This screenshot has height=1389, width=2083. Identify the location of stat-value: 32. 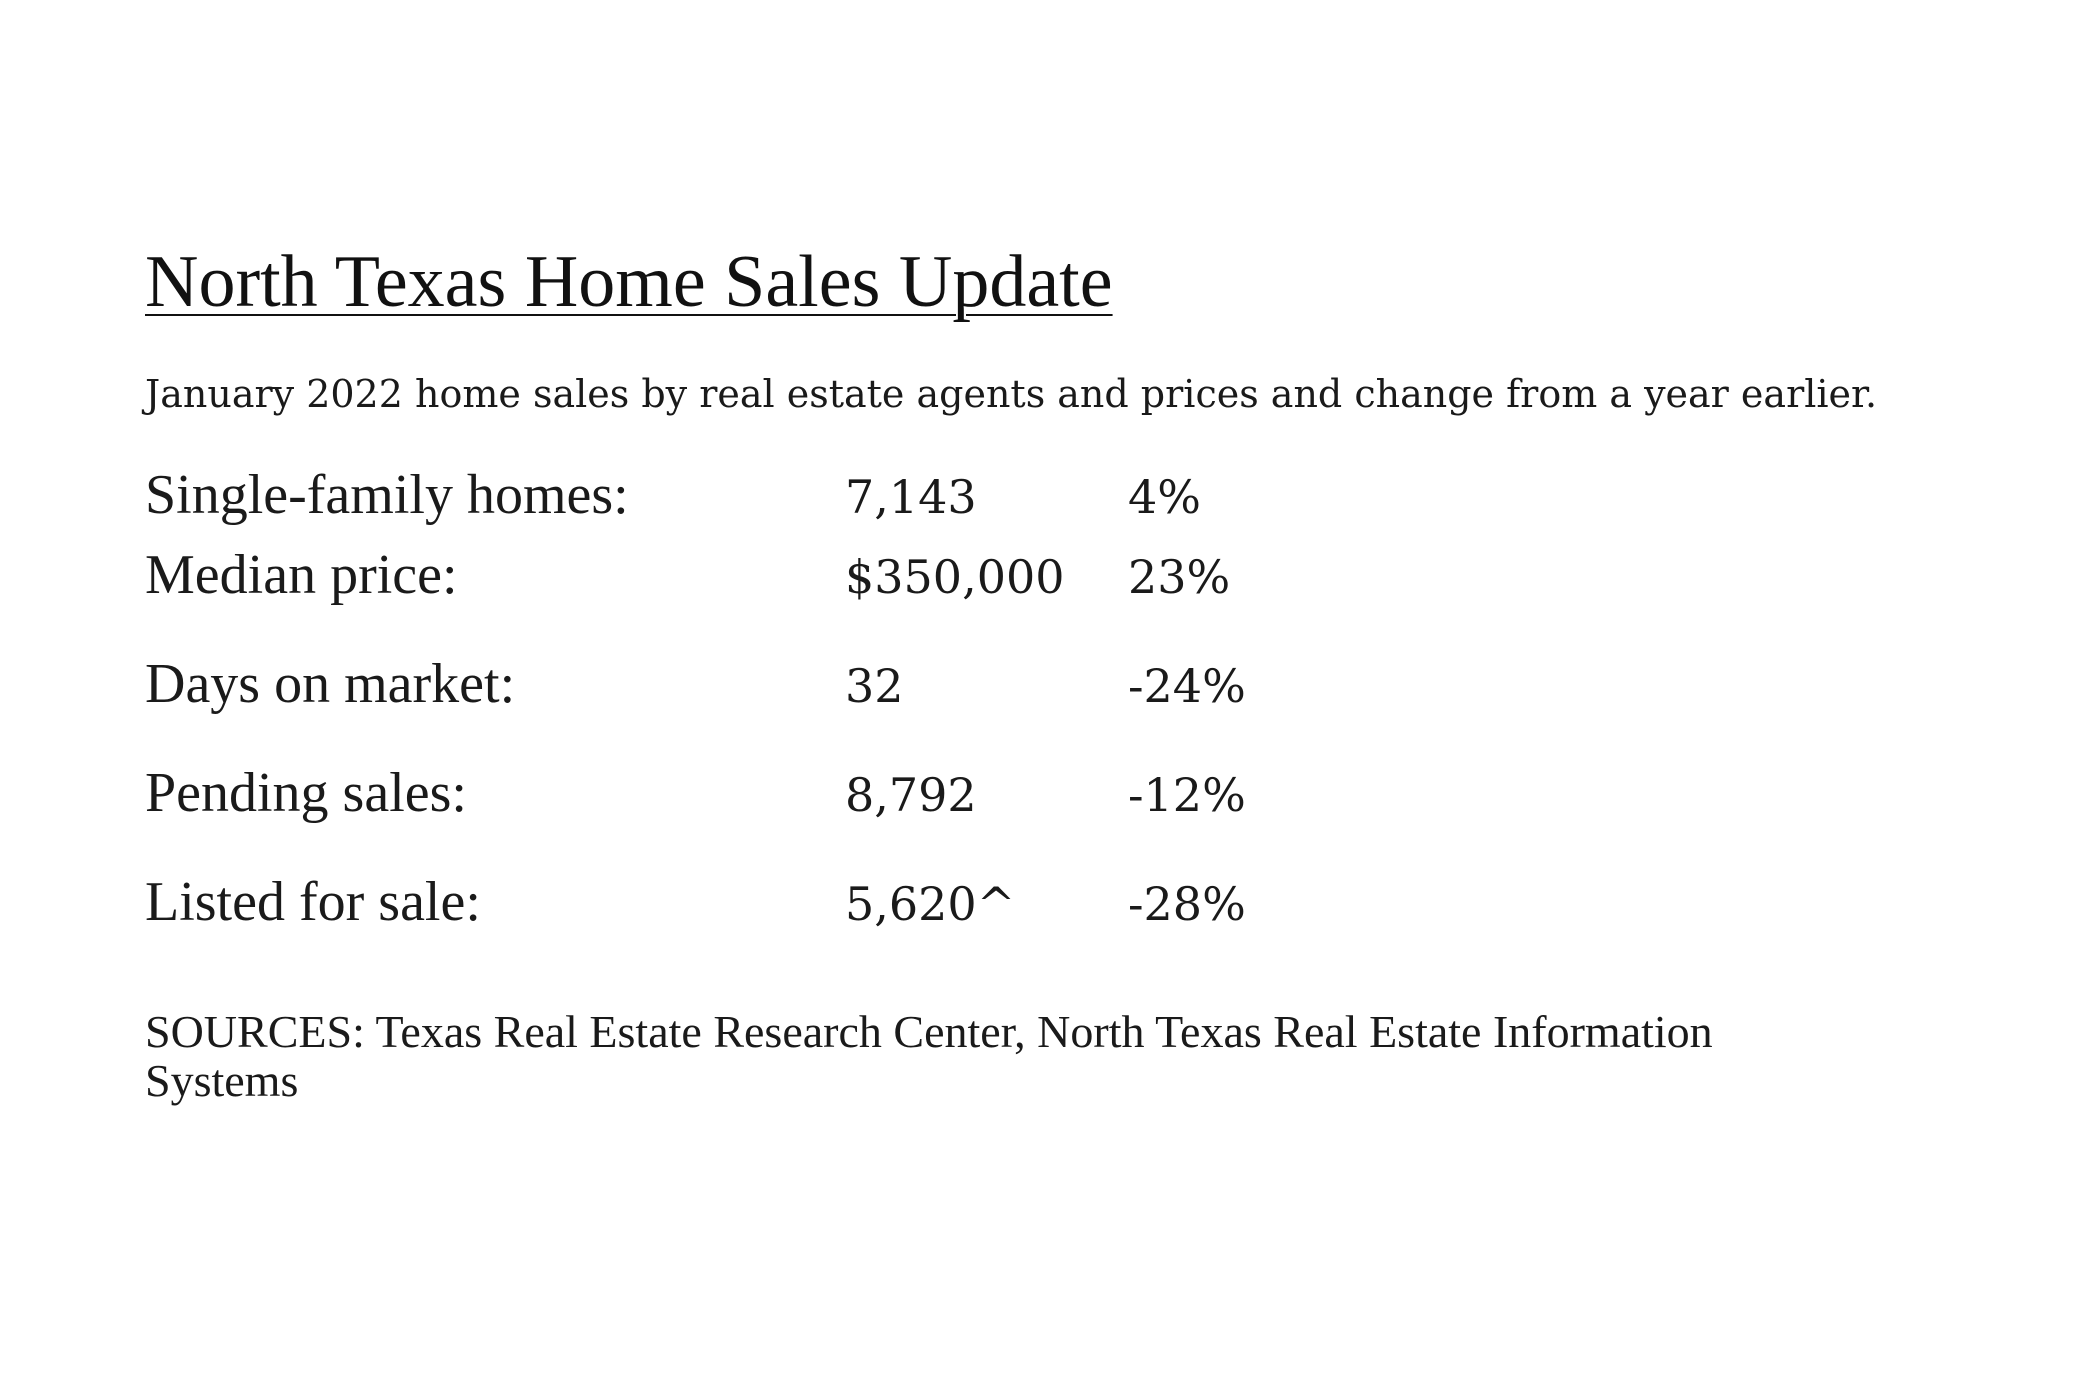
(874, 686).